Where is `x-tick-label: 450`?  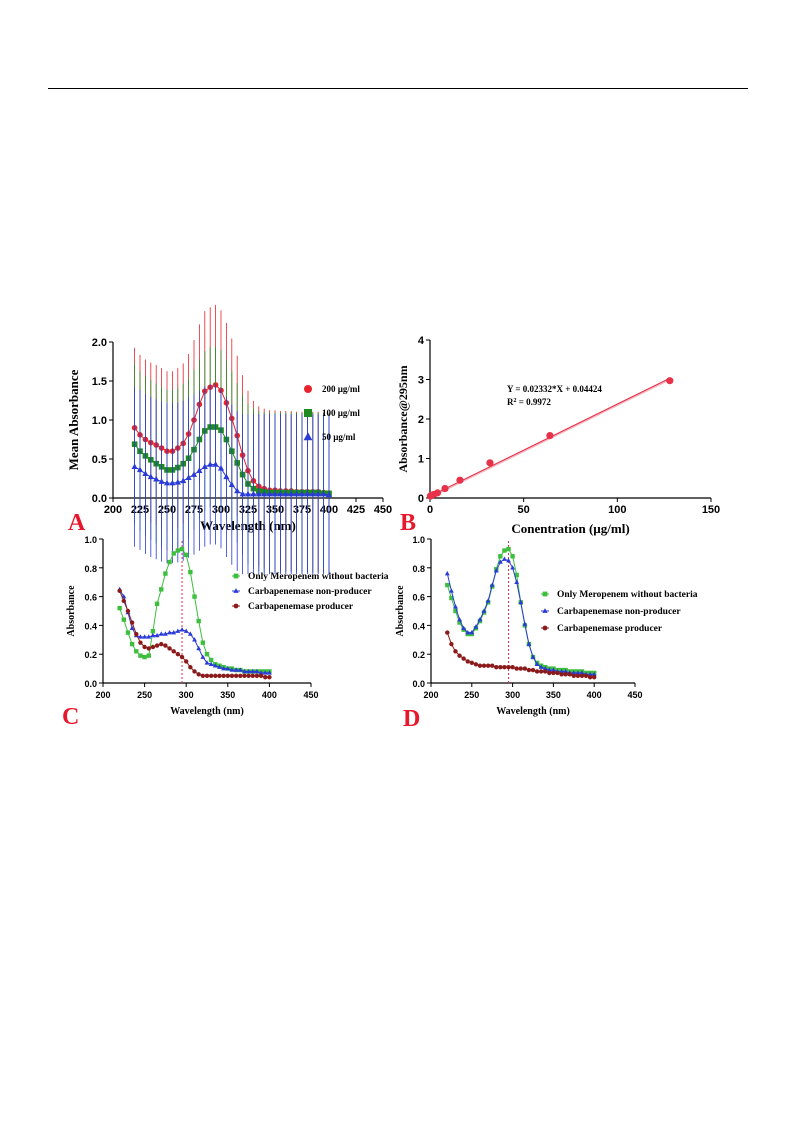
x-tick-label: 450 is located at coordinates (310, 695).